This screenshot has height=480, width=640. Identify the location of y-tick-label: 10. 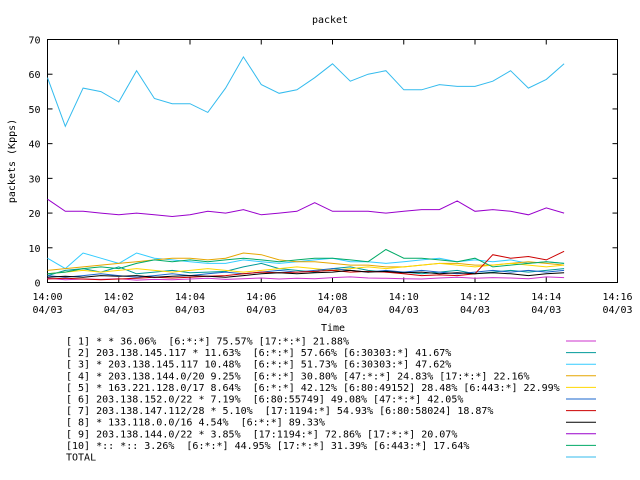
(34, 249).